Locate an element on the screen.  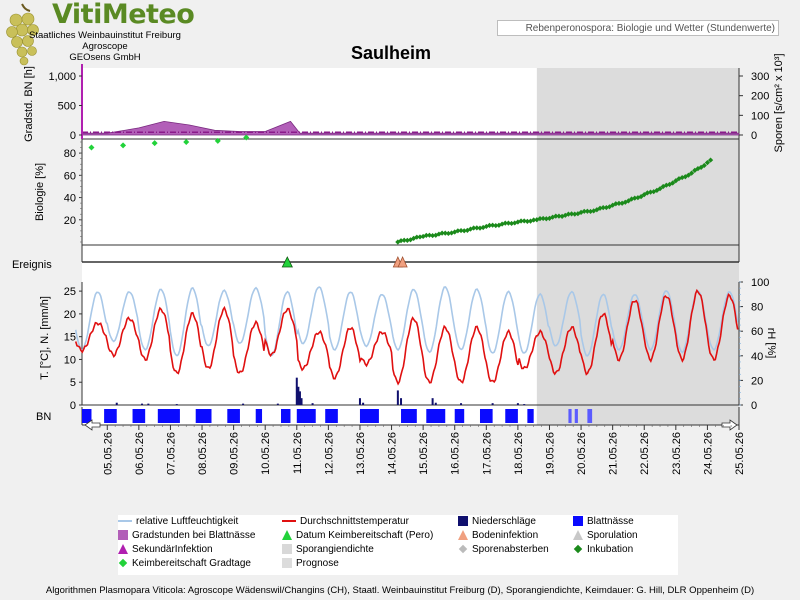
gradstunden-ylabel: Gradstd. BN [h] is located at coordinates (29, 104).